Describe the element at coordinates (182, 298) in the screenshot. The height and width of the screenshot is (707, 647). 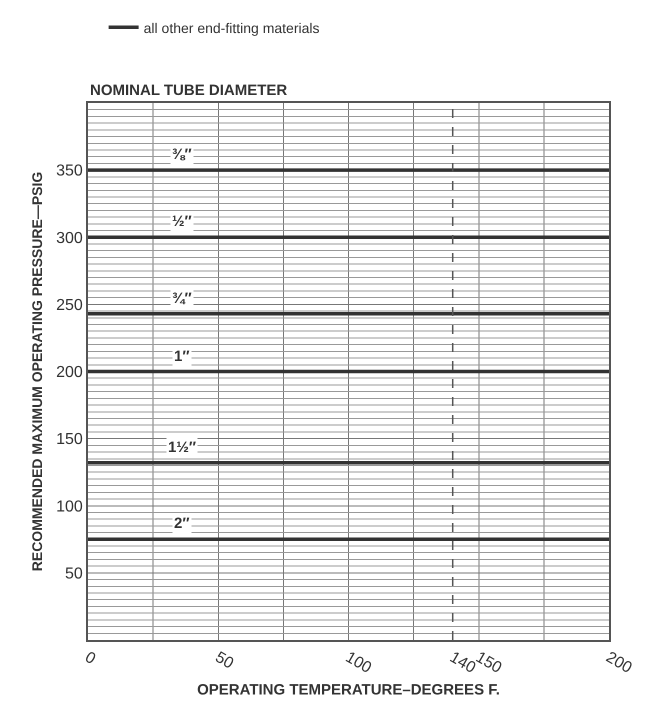
I see `series-label: ¾″` at that location.